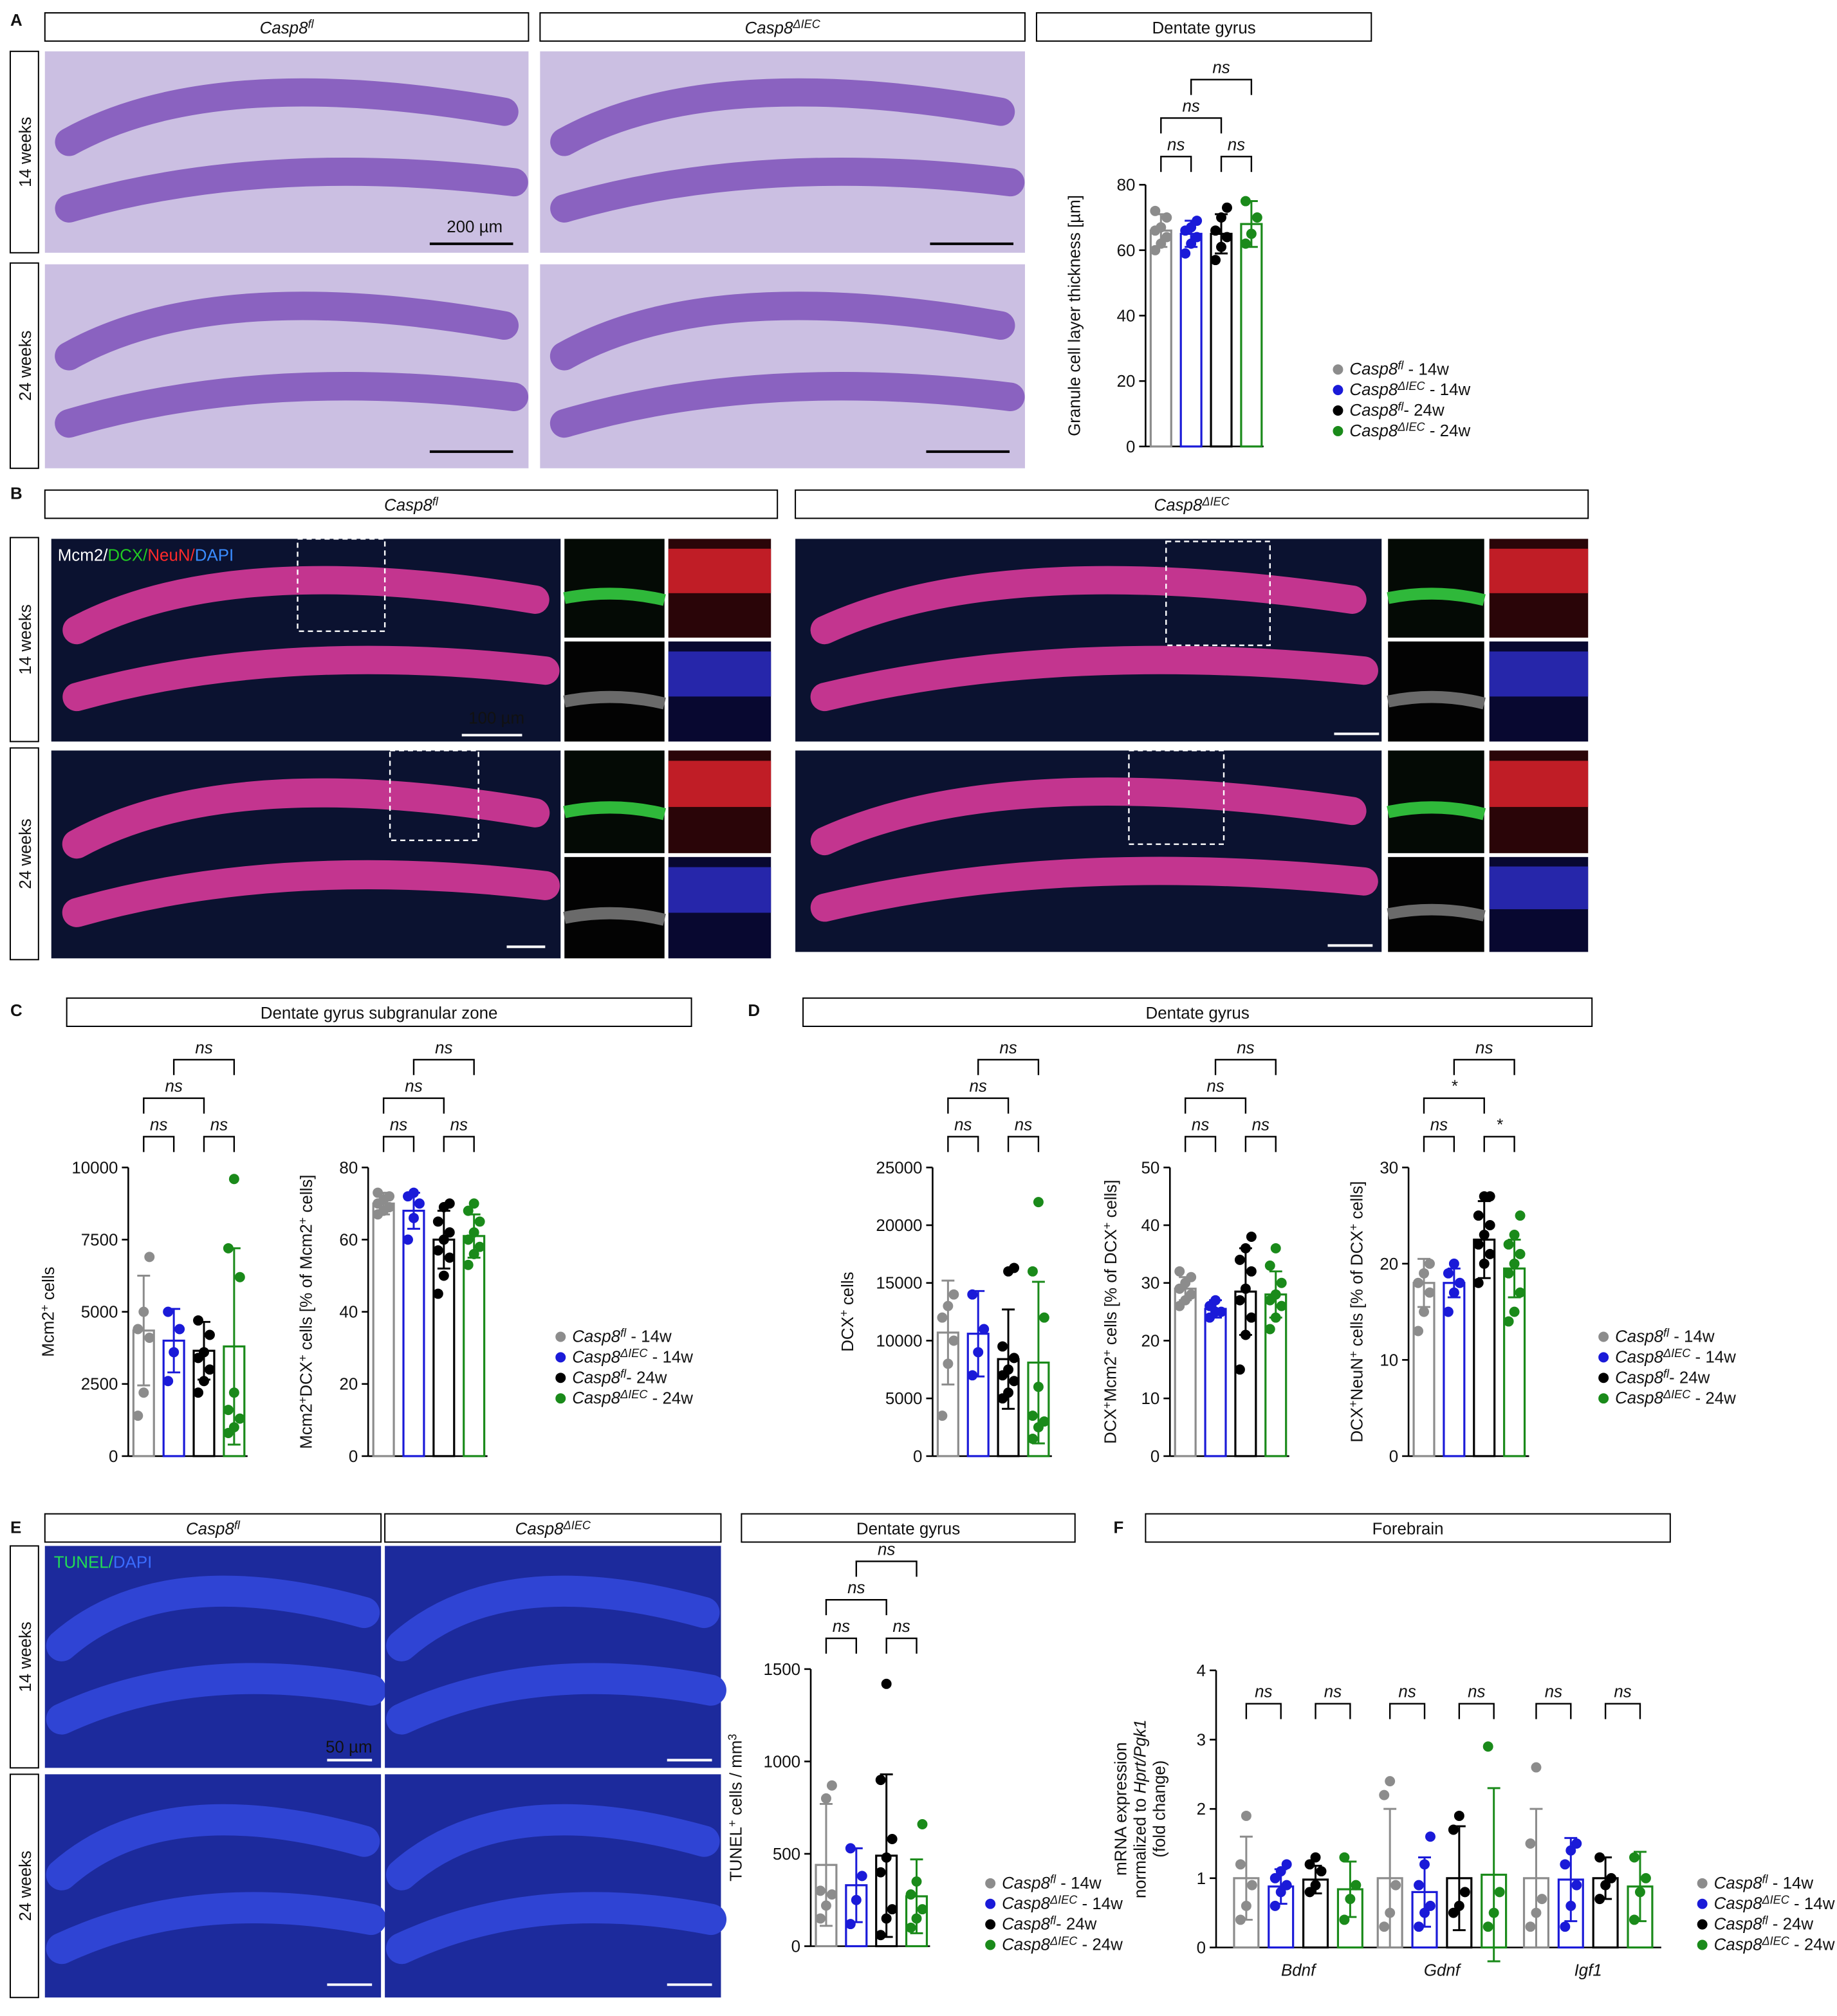  I want to click on y-tick-label: 40, so click(1126, 316).